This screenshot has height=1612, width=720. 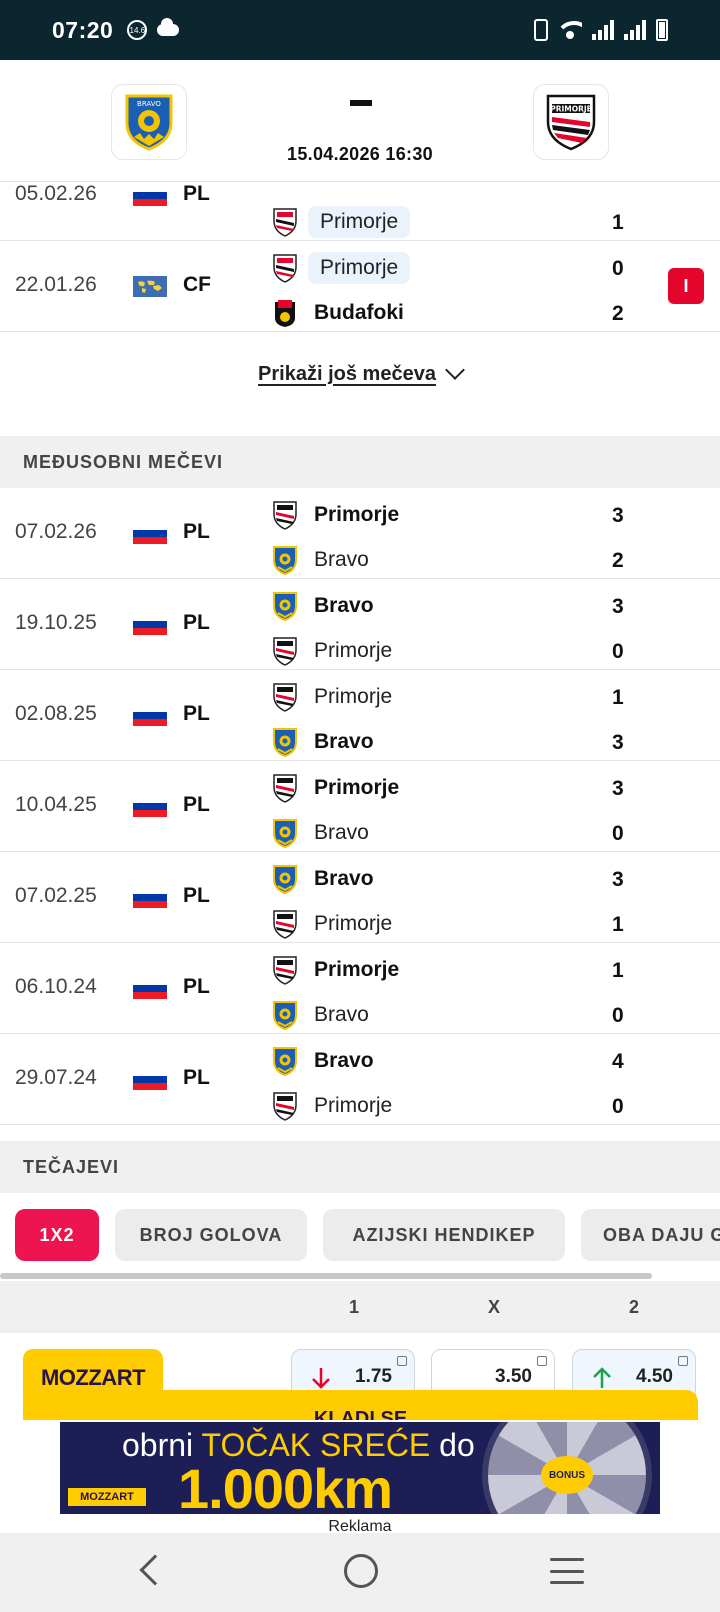 I want to click on battery-icon, so click(x=662, y=30).